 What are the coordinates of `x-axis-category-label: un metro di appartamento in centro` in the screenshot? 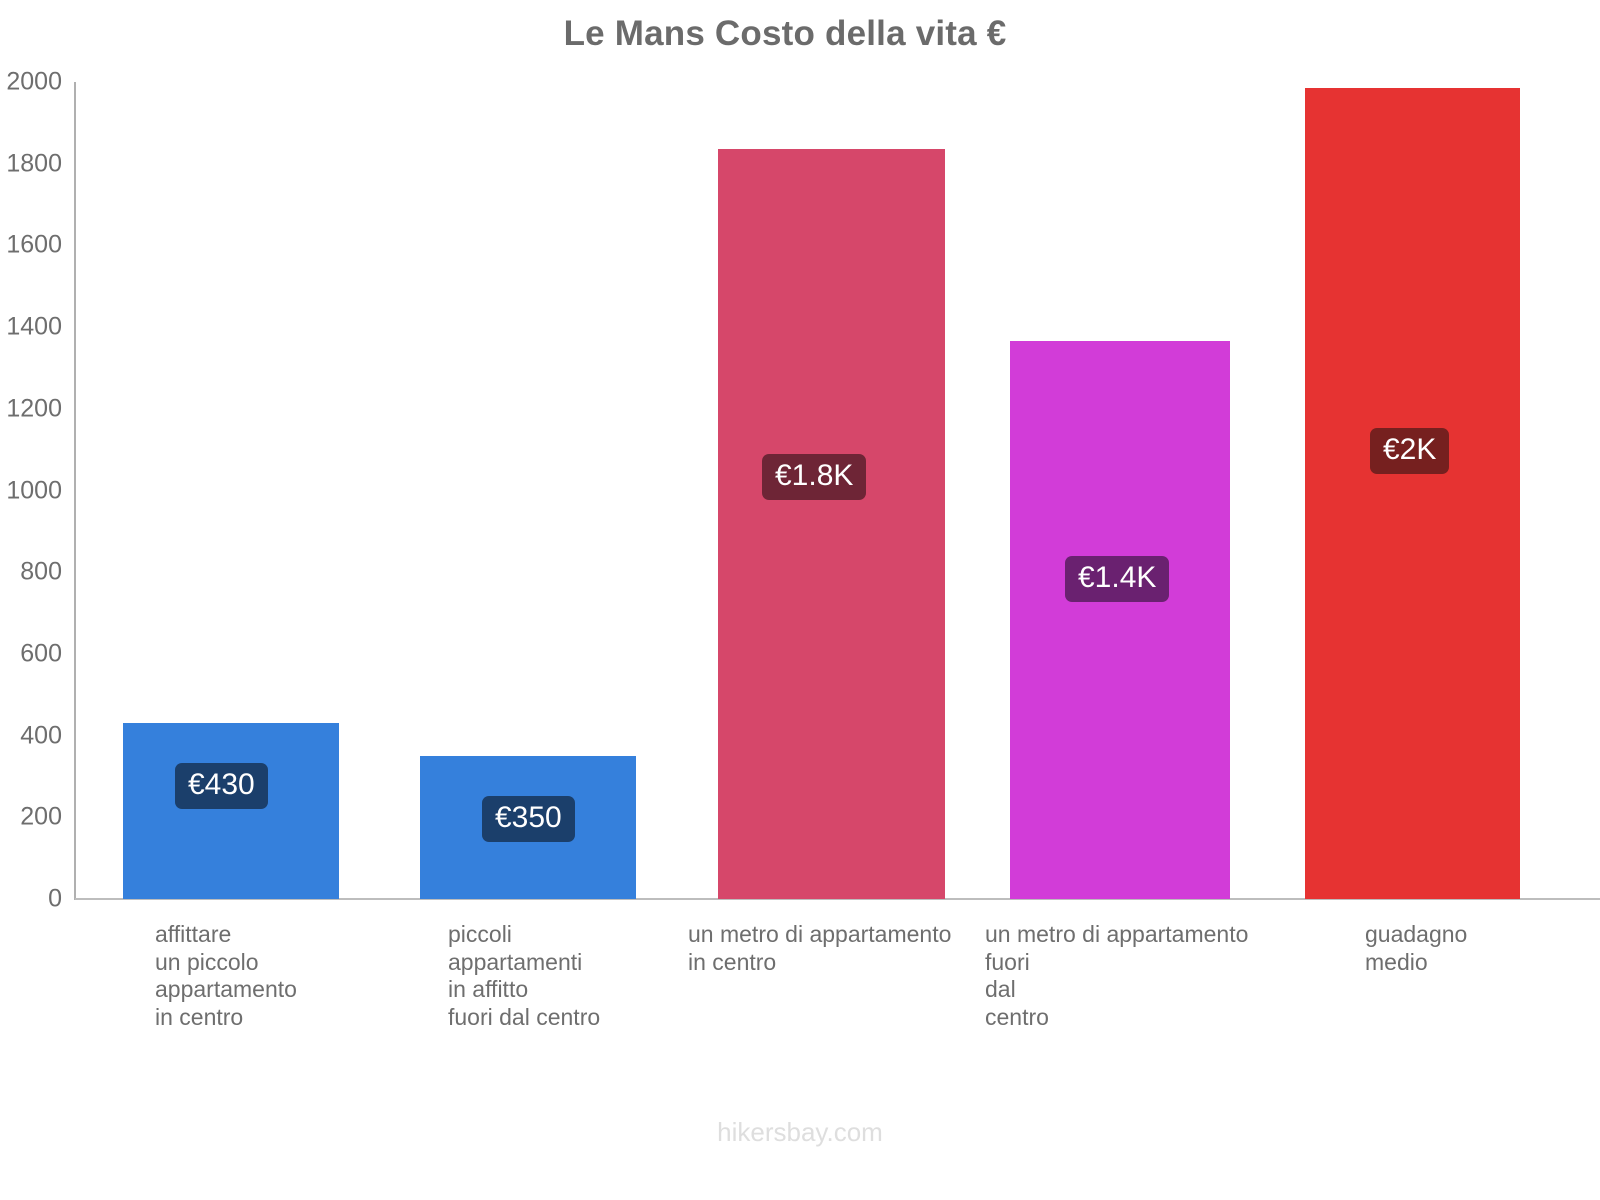 It's located at (820, 948).